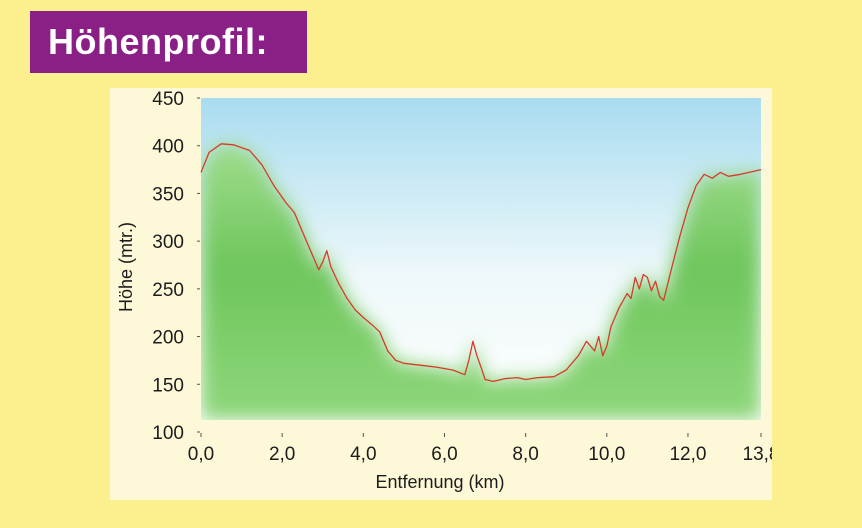 The width and height of the screenshot is (862, 528). I want to click on y-tick-label: 250, so click(168, 290).